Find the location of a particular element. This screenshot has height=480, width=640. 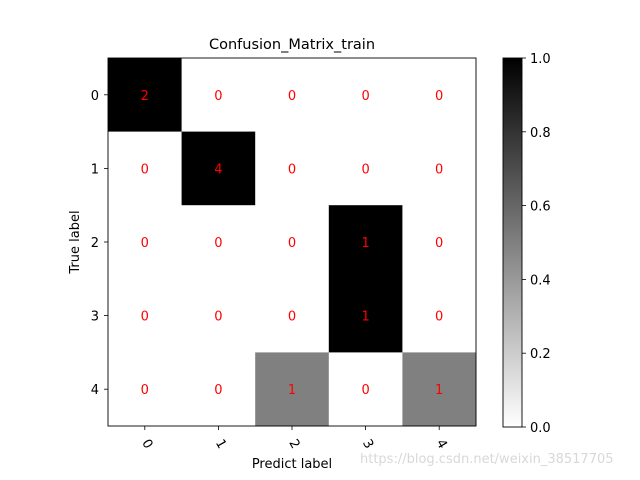

x-tick-label: 1 is located at coordinates (220, 444).